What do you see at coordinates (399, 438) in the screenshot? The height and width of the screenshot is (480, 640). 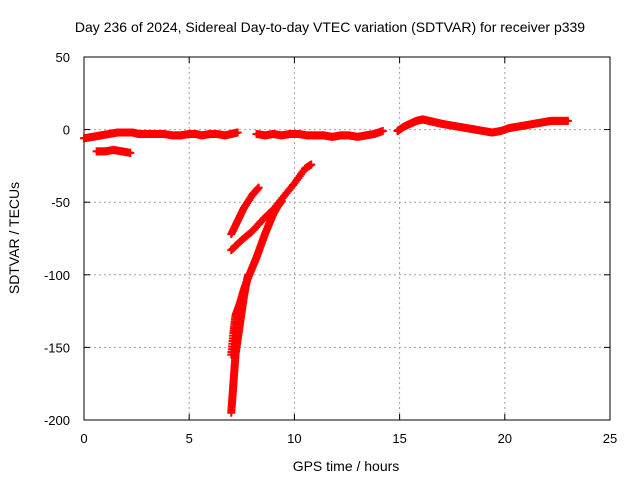 I see `x-tick-label: 15` at bounding box center [399, 438].